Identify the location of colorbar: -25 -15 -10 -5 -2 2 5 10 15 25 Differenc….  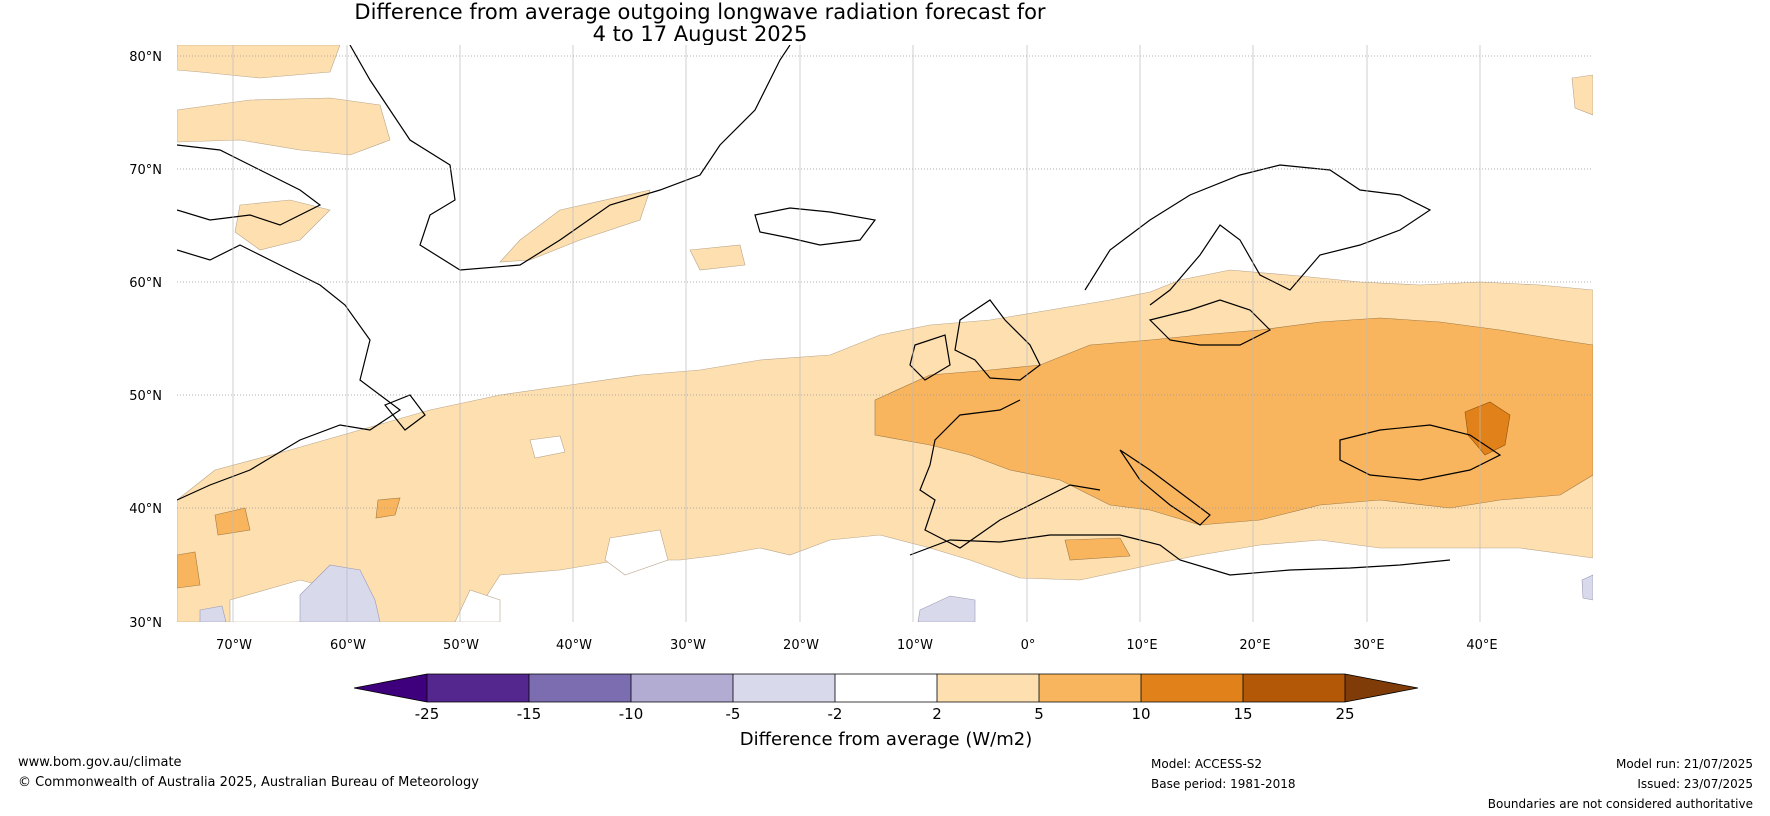
(886, 711).